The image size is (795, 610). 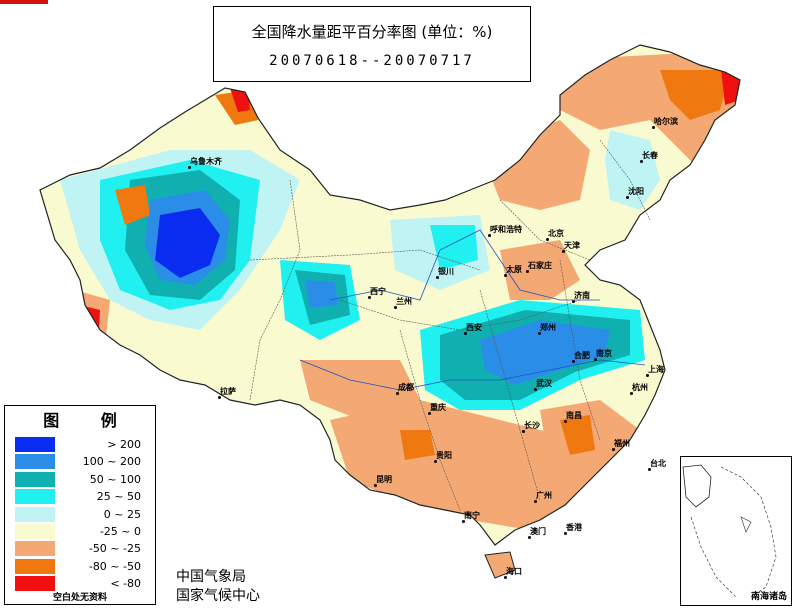 I want to click on city-label: 海口, so click(x=514, y=571).